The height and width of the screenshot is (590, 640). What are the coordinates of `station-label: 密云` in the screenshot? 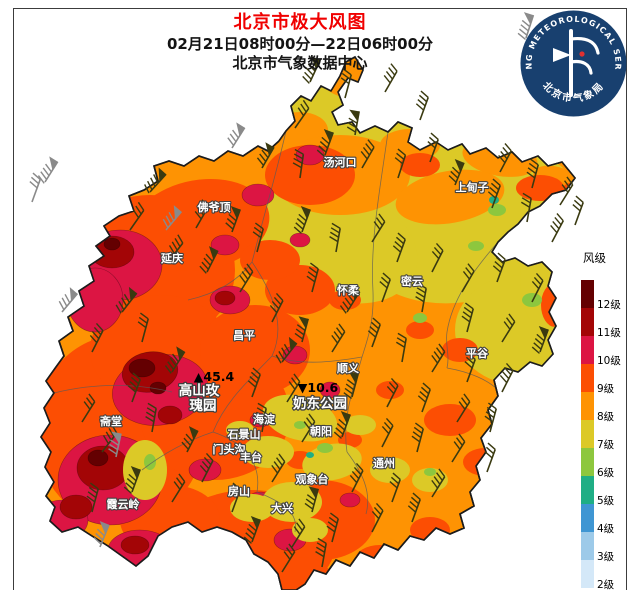 It's located at (412, 281).